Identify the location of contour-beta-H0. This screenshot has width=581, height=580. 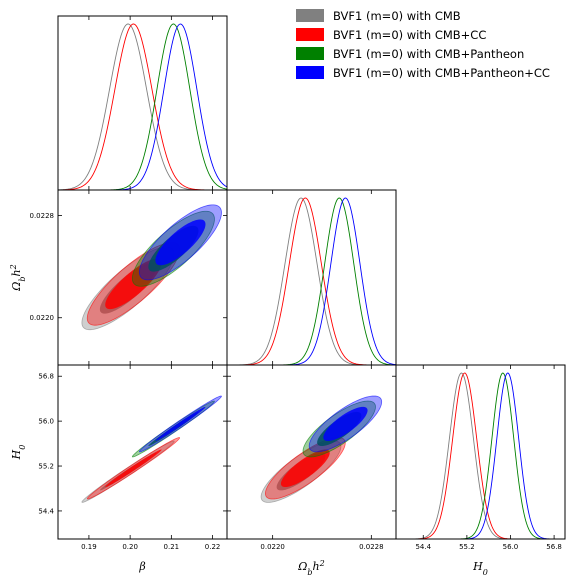
(151, 449).